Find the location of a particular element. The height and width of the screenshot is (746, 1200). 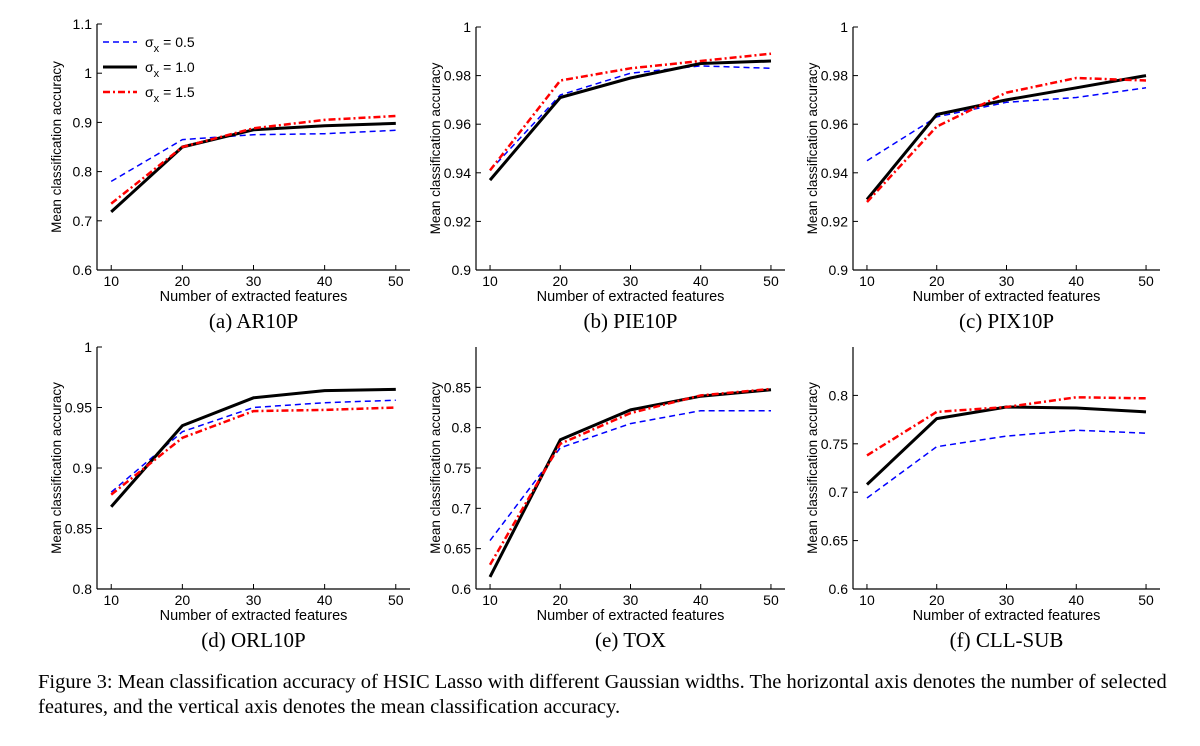

legend-label-3: σx = 1.5 is located at coordinates (170, 94).